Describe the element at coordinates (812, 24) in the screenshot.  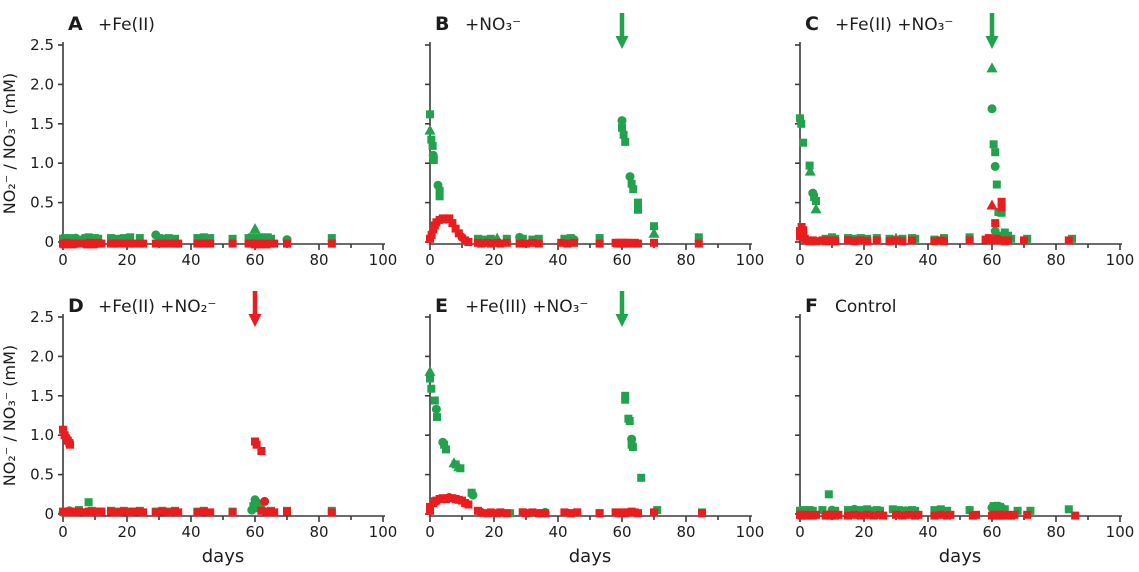
I see `panel-letter: C` at that location.